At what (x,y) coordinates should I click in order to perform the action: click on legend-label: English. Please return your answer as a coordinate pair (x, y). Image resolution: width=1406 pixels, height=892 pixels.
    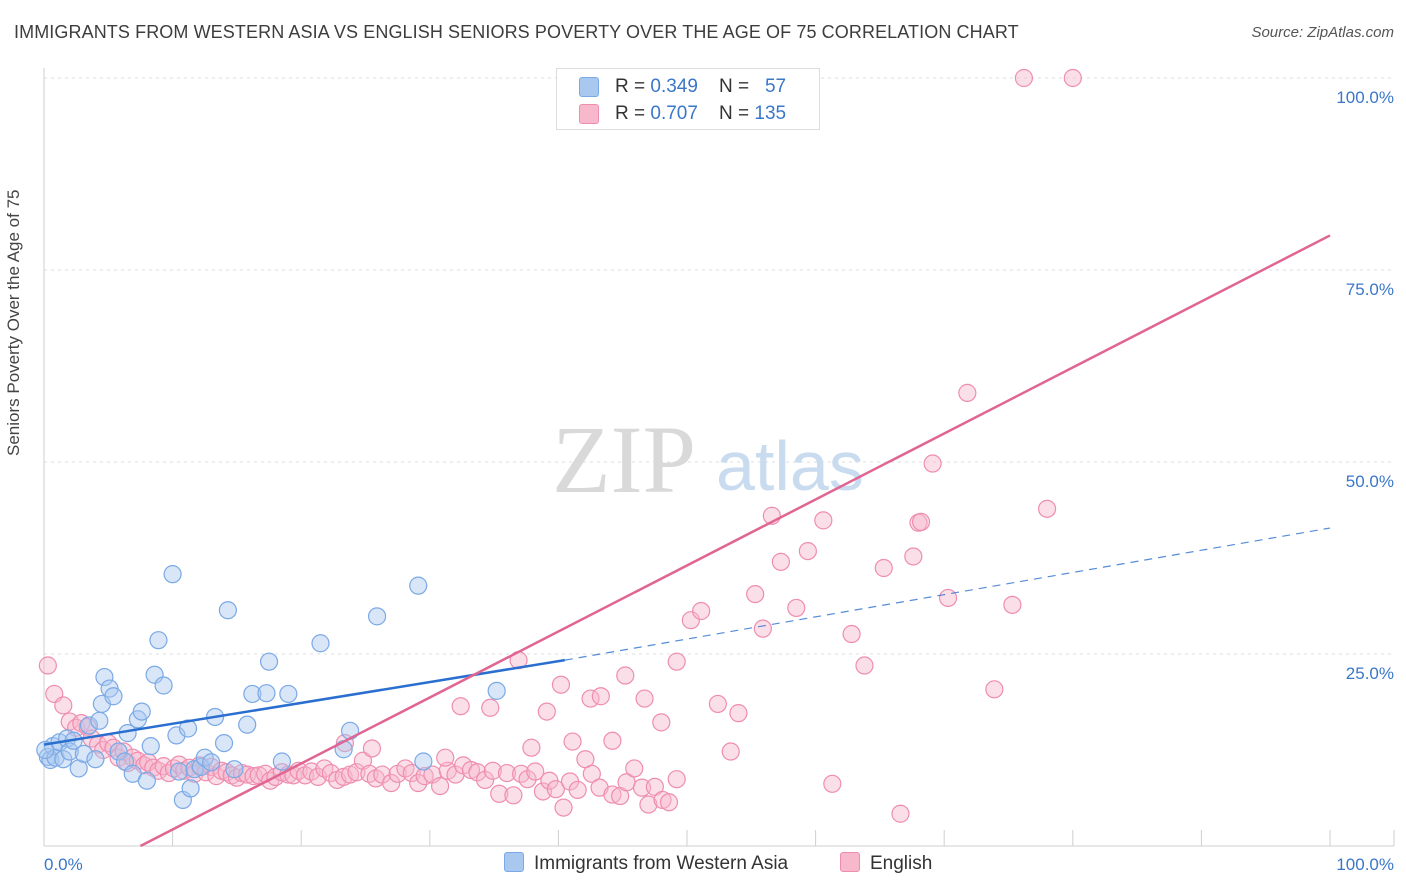
    Looking at the image, I should click on (901, 863).